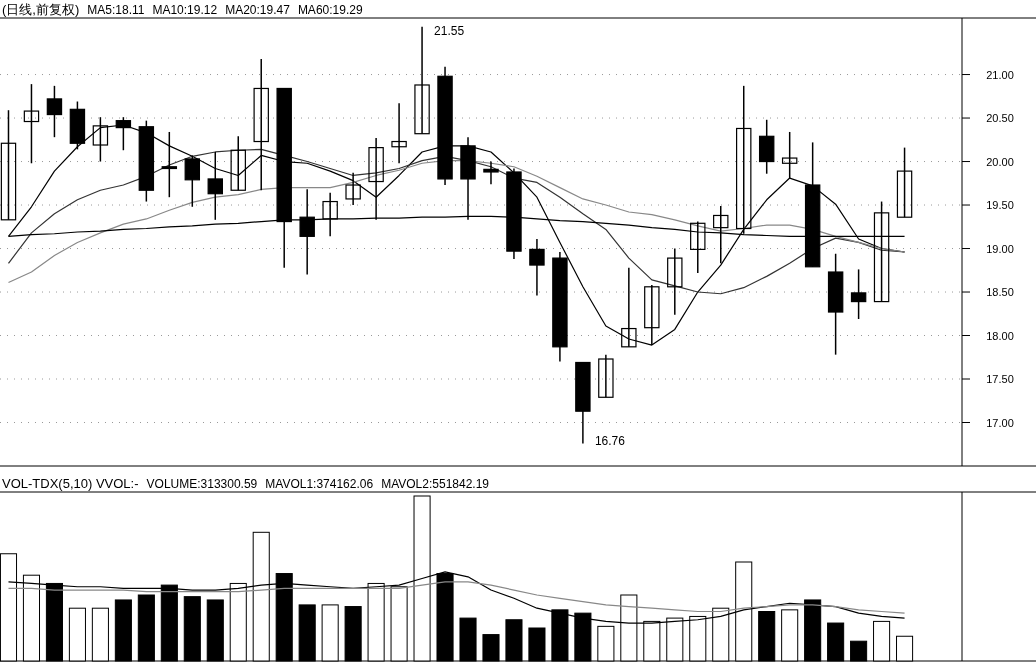  What do you see at coordinates (1000, 292) in the screenshot?
I see `y-tick-label: 18.50` at bounding box center [1000, 292].